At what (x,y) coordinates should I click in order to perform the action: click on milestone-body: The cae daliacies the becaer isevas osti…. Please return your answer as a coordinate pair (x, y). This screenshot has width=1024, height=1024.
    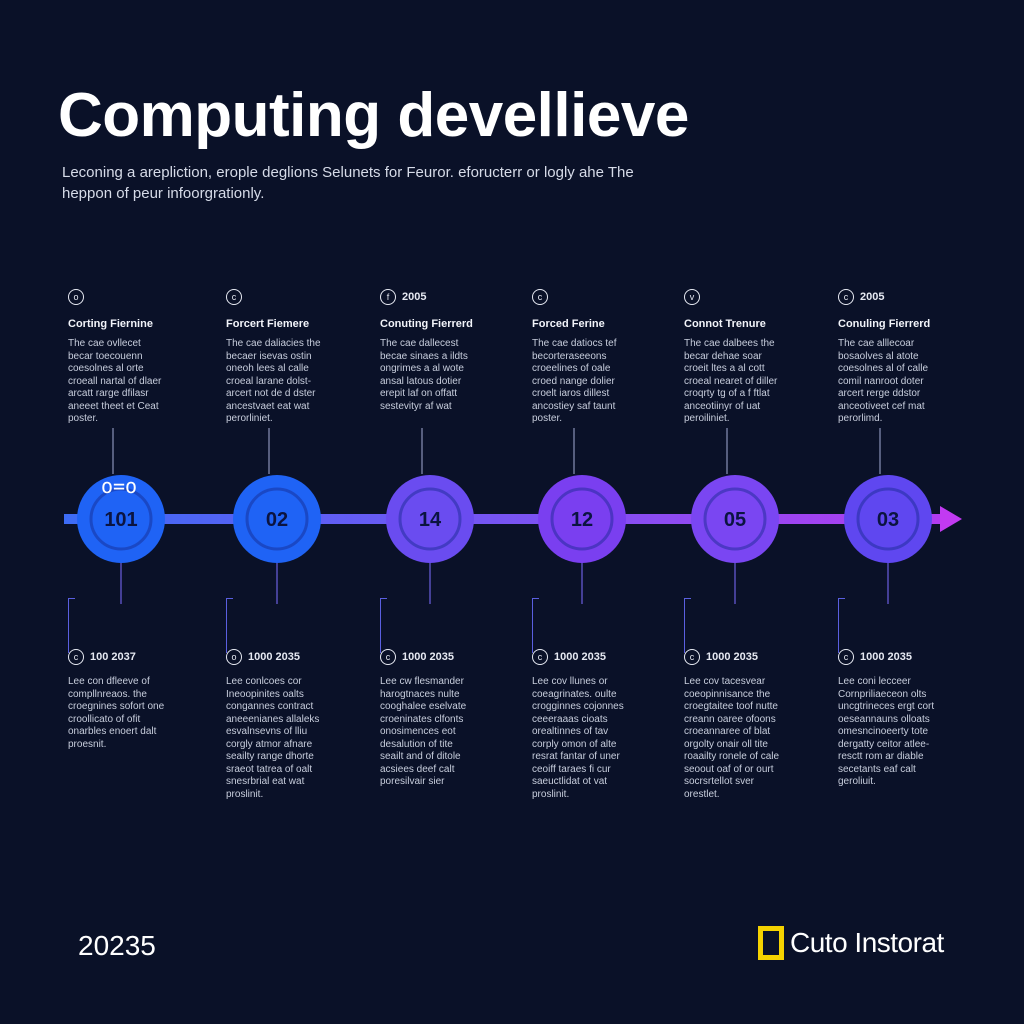
    Looking at the image, I should click on (273, 381).